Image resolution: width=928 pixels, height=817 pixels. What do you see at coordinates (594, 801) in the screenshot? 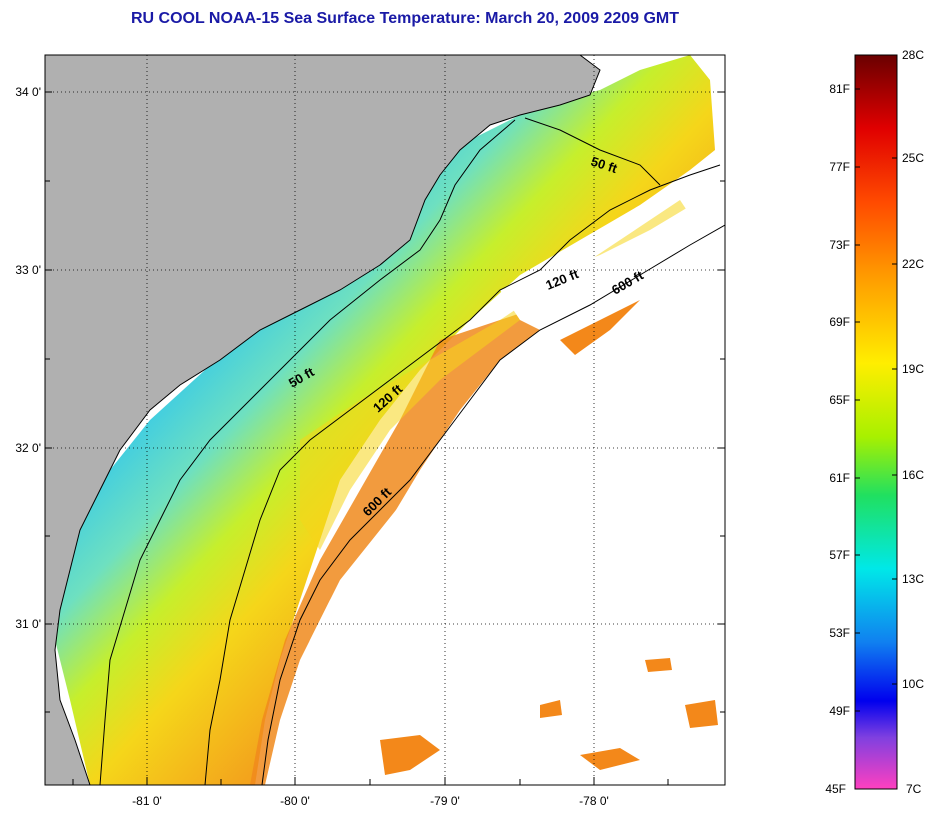
I see `lon-label-78: -78 0'` at bounding box center [594, 801].